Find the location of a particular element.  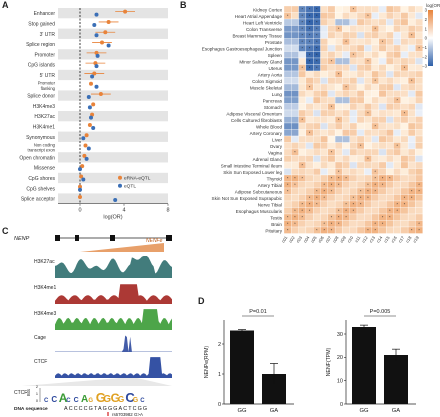

heatmap-col-label: c18 is located at coordinates (409, 239).